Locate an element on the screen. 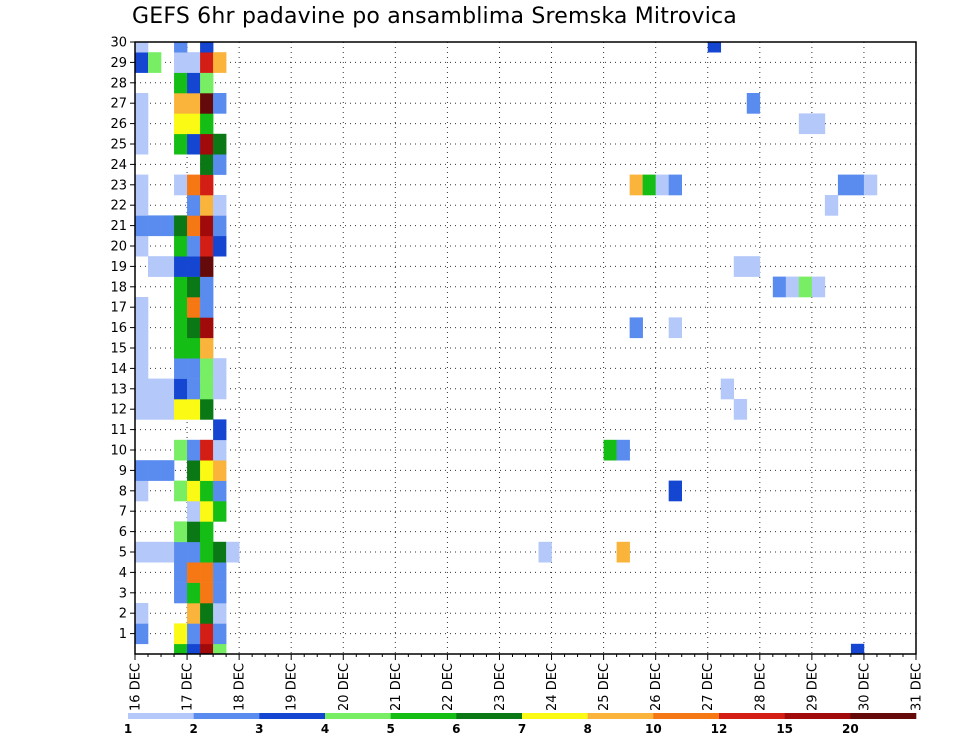 This screenshot has height=742, width=960. y-tick-label: 27 is located at coordinates (118, 104).